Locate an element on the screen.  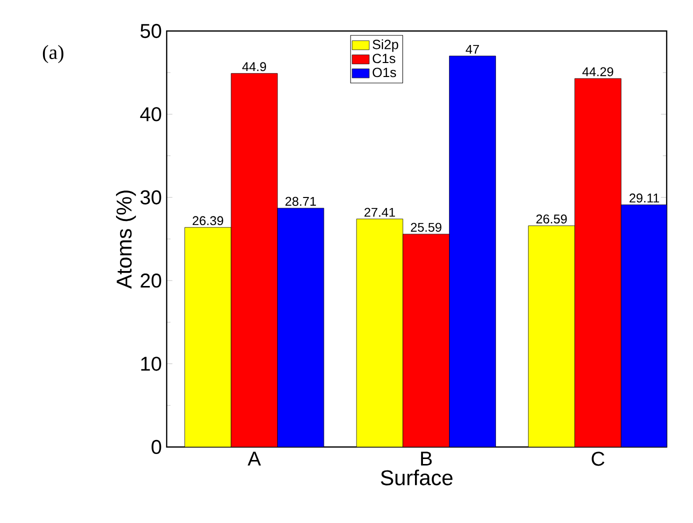
legend-label: O1s is located at coordinates (384, 73).